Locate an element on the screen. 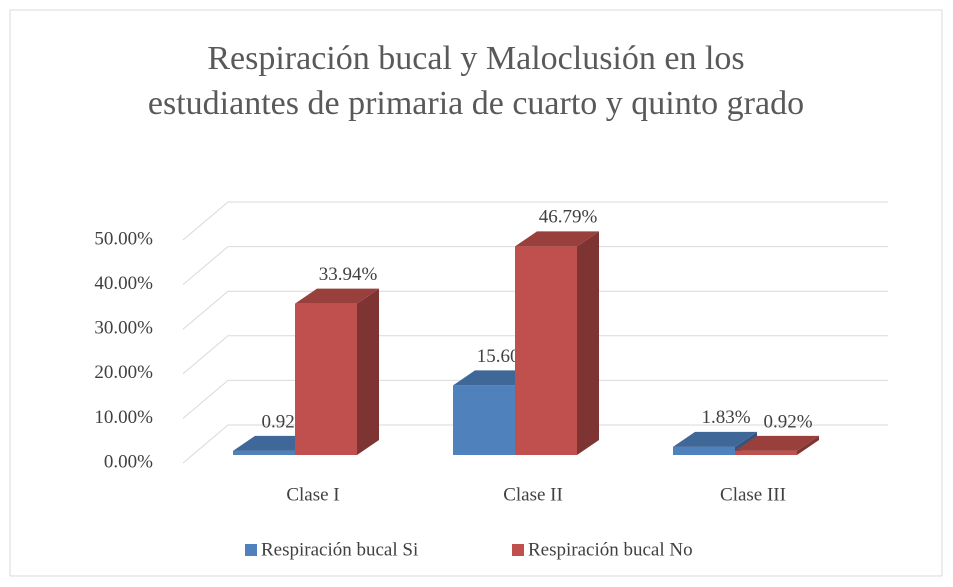 This screenshot has height=587, width=953. data-label: 46.79% is located at coordinates (568, 217).